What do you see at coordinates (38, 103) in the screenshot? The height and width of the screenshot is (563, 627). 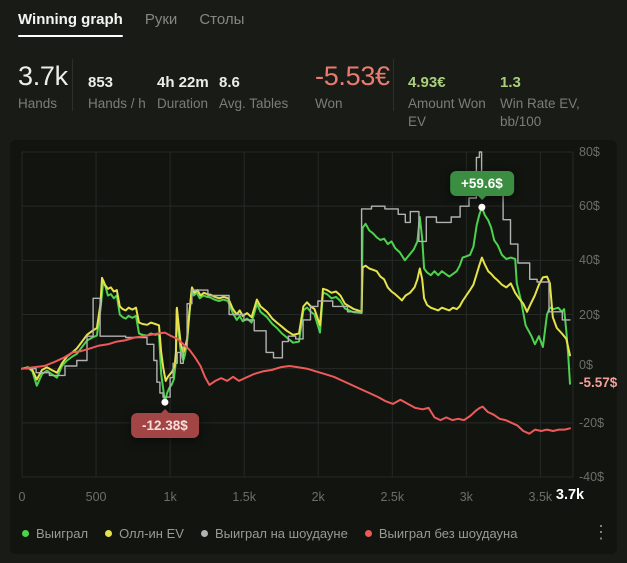 I see `stat-hands-label: Hands` at bounding box center [38, 103].